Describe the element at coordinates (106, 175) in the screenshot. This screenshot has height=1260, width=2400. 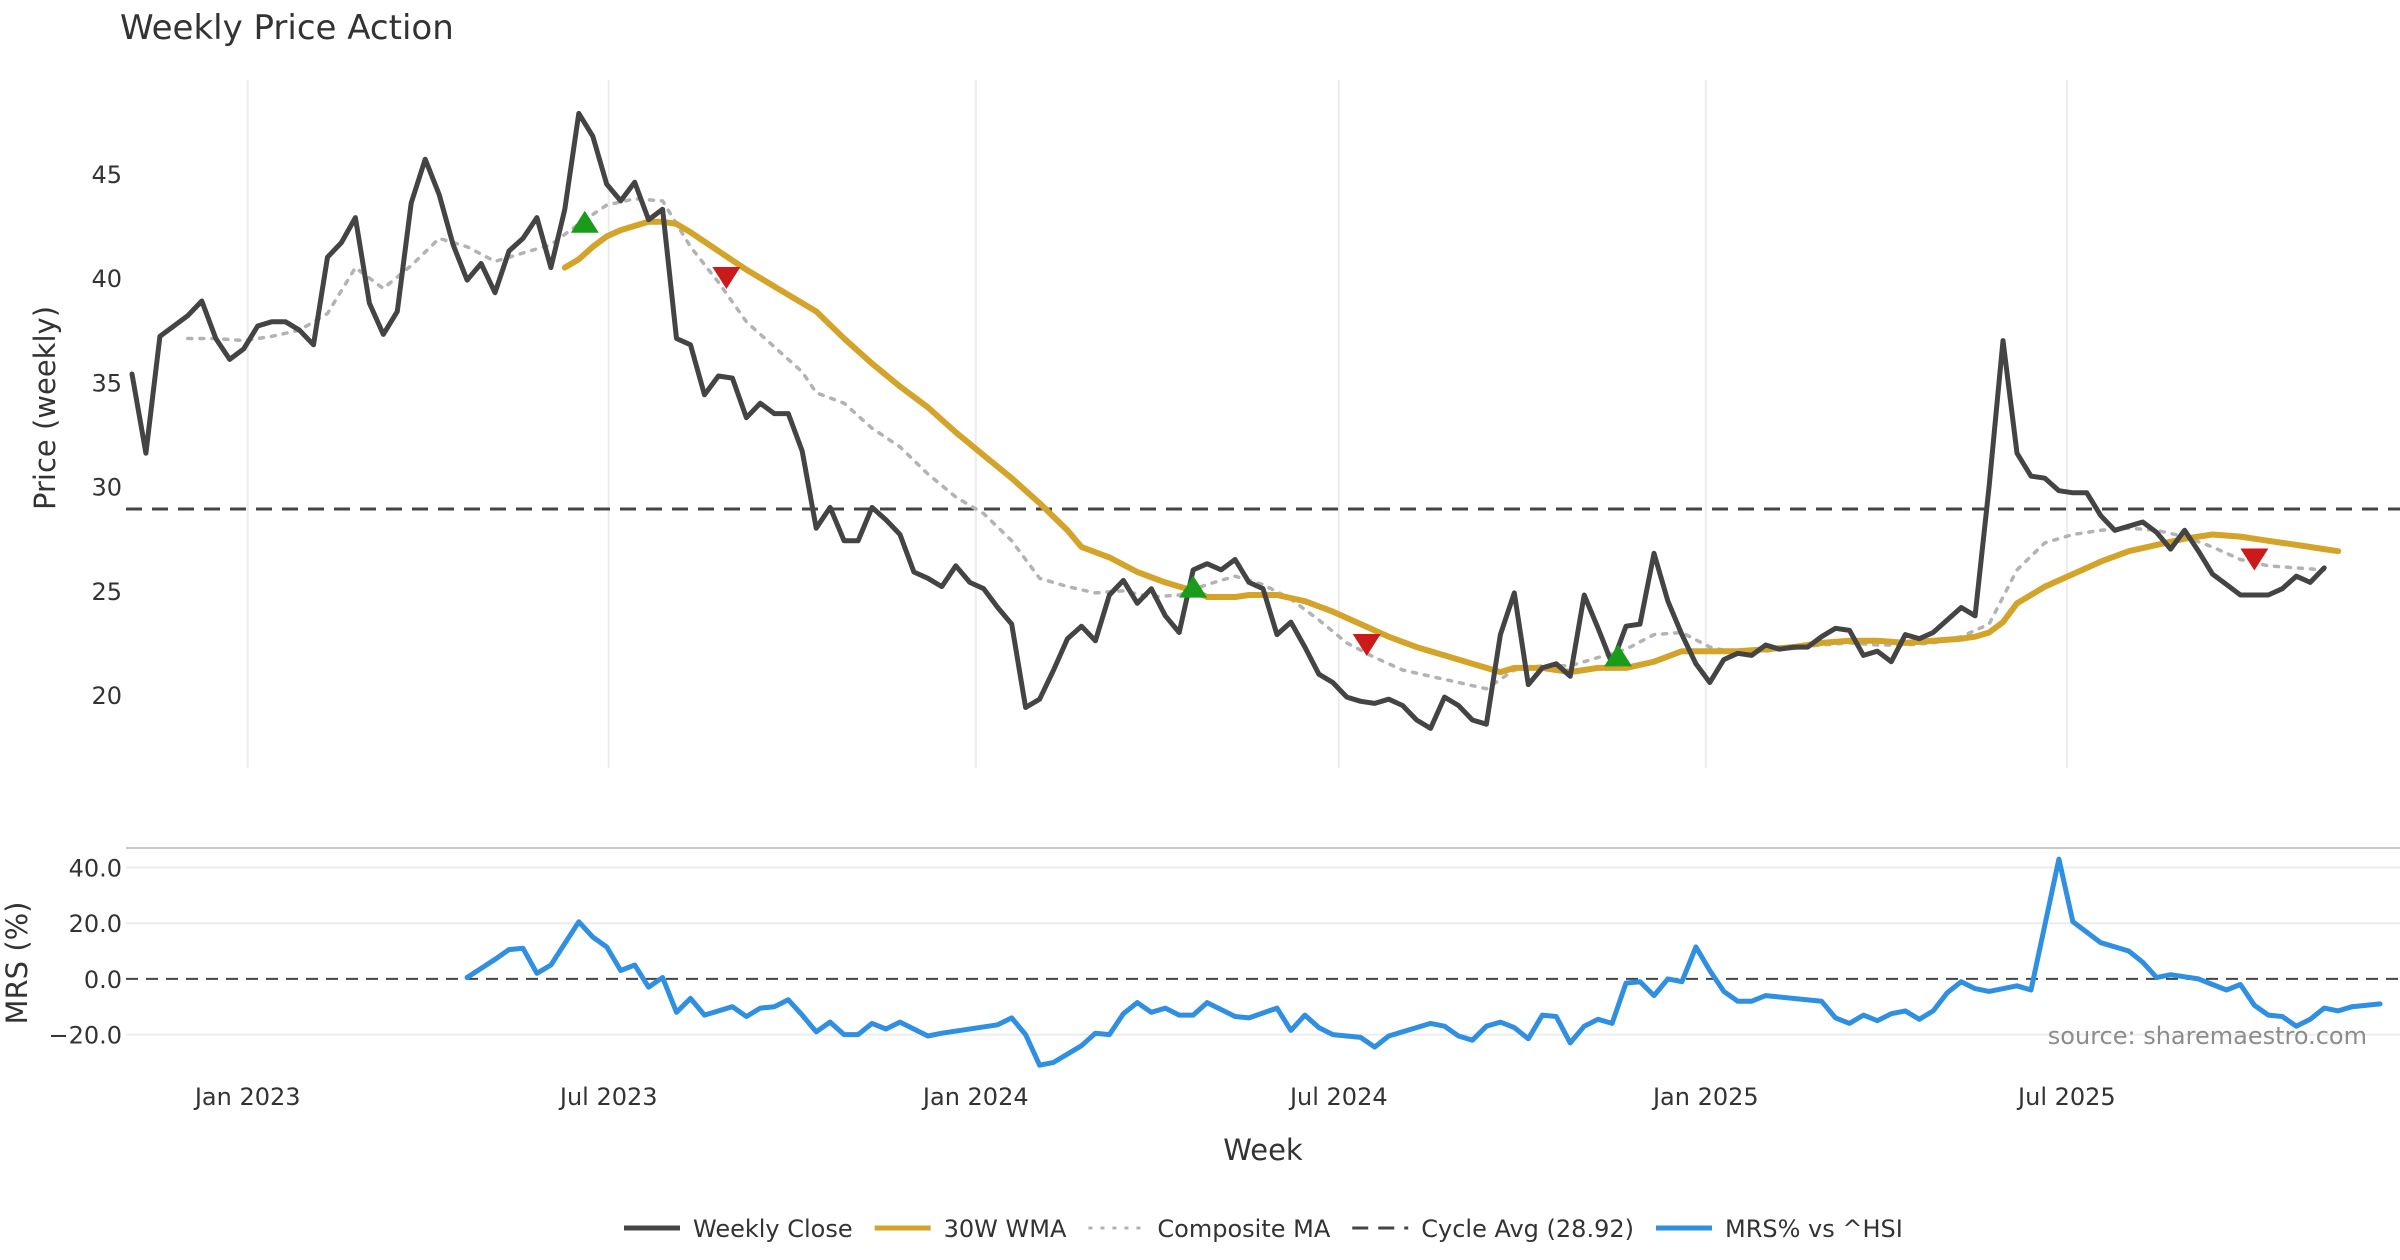
I see `price-y-tick-label: 45` at that location.